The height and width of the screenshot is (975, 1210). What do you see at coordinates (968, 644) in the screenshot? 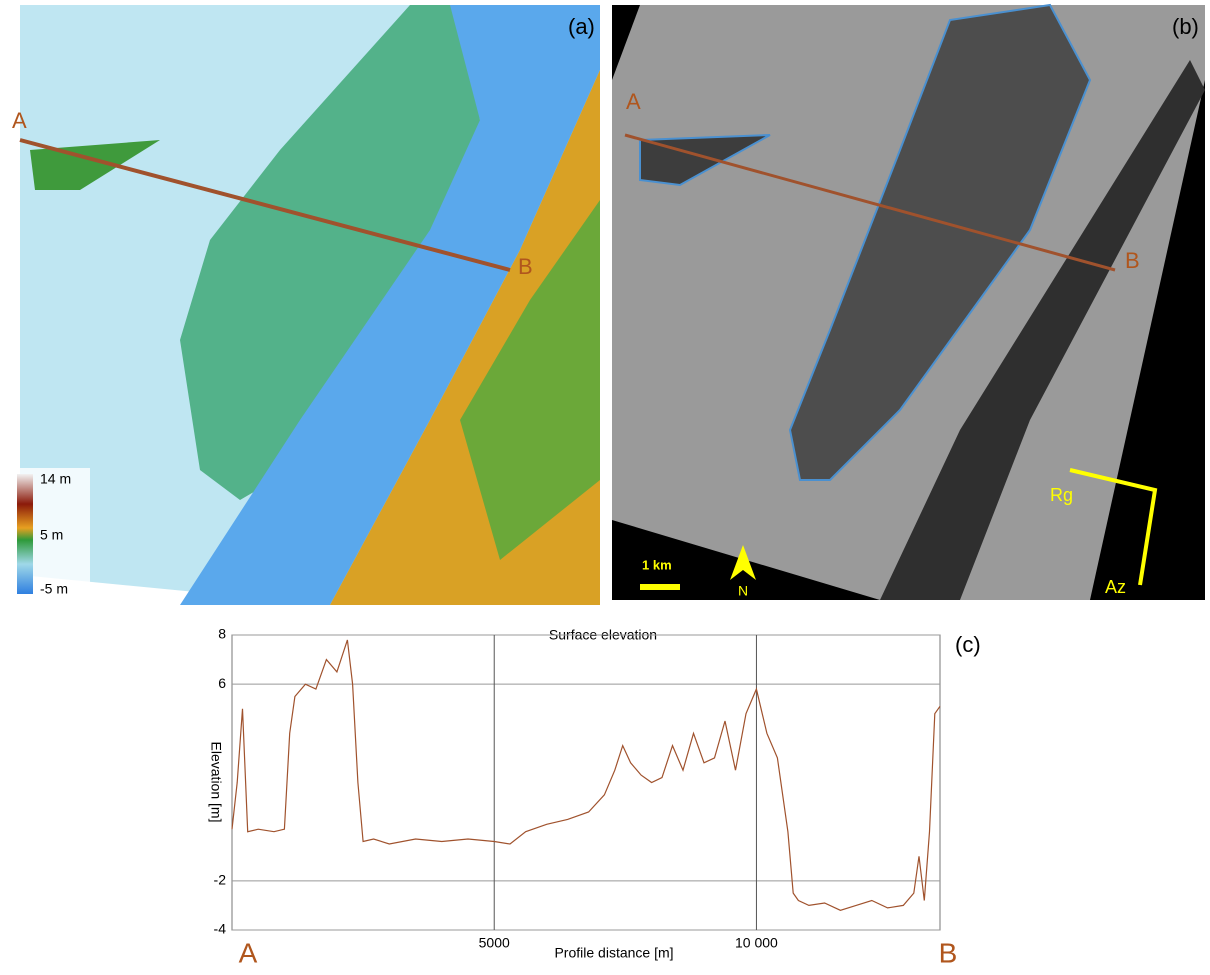
I see `panel-label: (c)` at bounding box center [968, 644].